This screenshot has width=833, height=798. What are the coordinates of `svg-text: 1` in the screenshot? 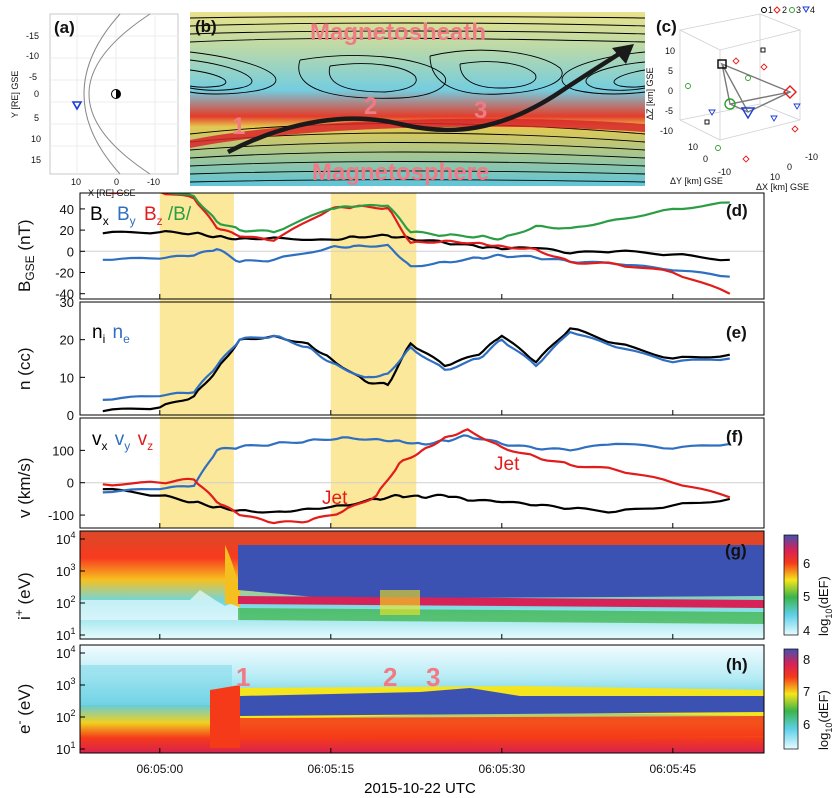 It's located at (770, 10).